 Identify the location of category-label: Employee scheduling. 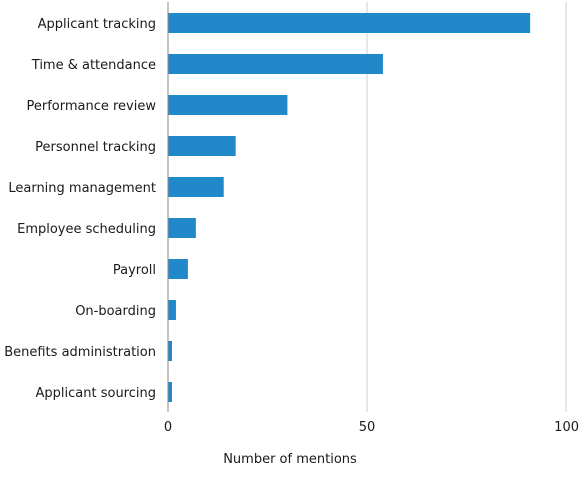
(86, 229).